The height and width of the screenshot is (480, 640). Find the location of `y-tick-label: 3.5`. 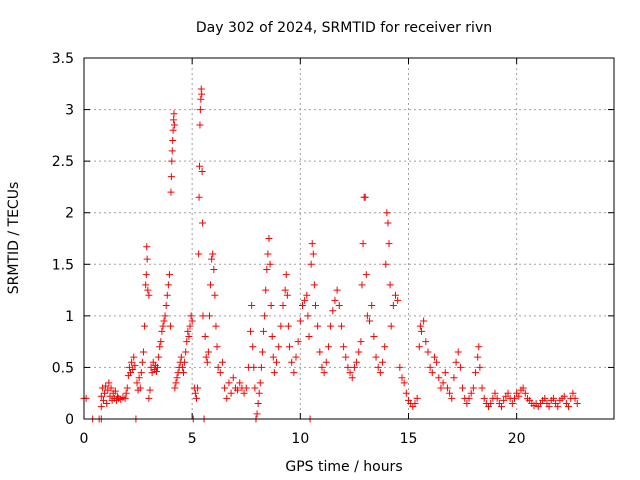

y-tick-label: 3.5 is located at coordinates (63, 59).